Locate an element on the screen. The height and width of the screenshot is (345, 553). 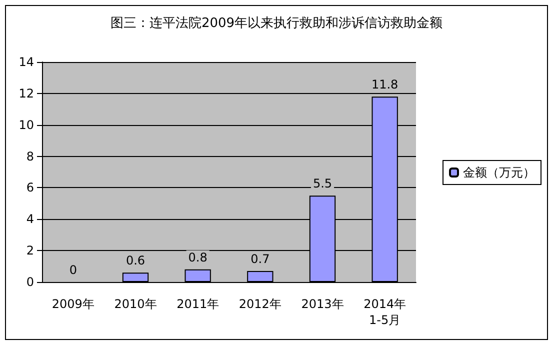
y-tick-label: 12 is located at coordinates (26, 93).